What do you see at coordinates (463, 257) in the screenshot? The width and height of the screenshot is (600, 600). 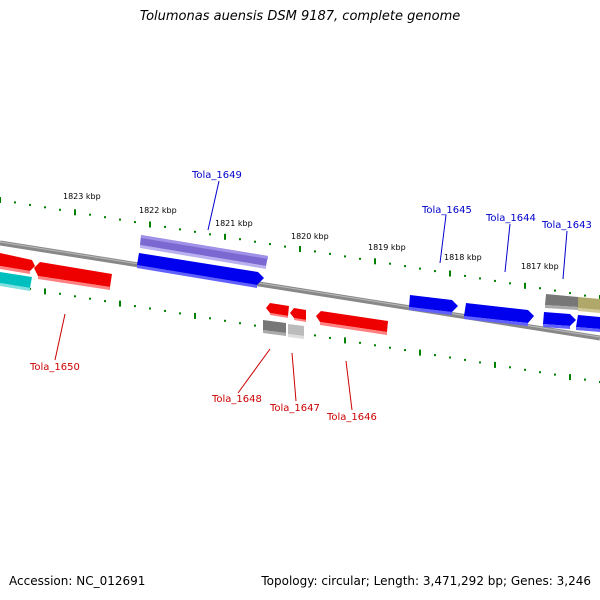 I see `scale-label-1818: 1818 kbp` at bounding box center [463, 257].